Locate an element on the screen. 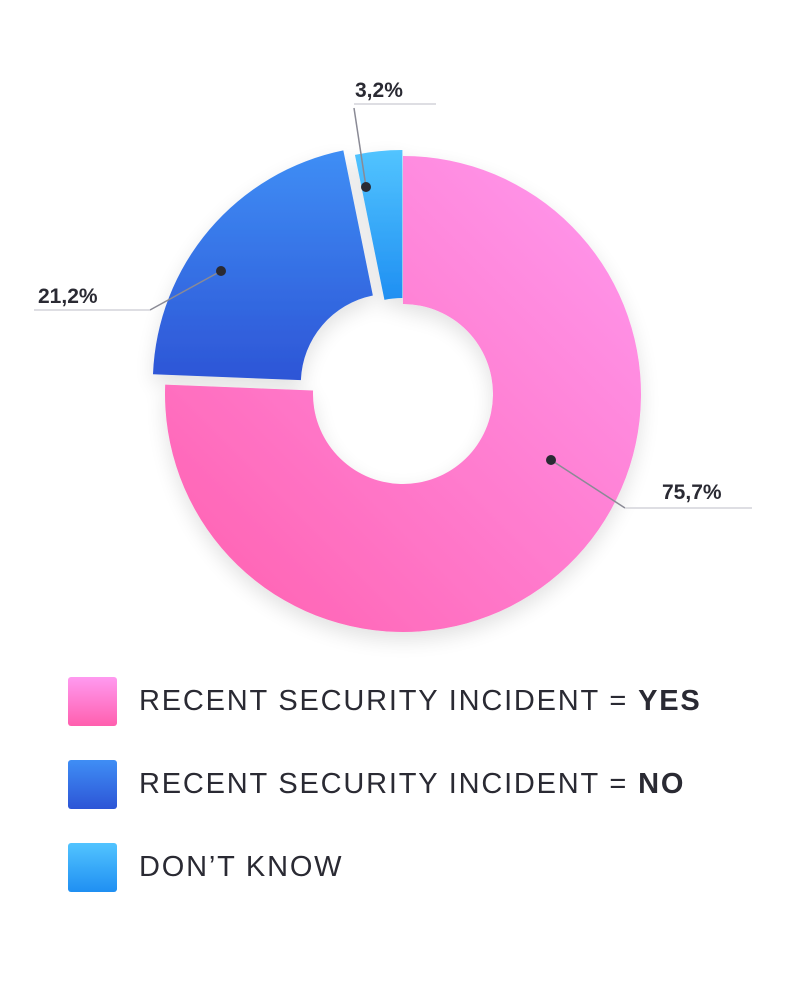 The height and width of the screenshot is (1001, 801). legend-strong-yes: YES is located at coordinates (670, 700).